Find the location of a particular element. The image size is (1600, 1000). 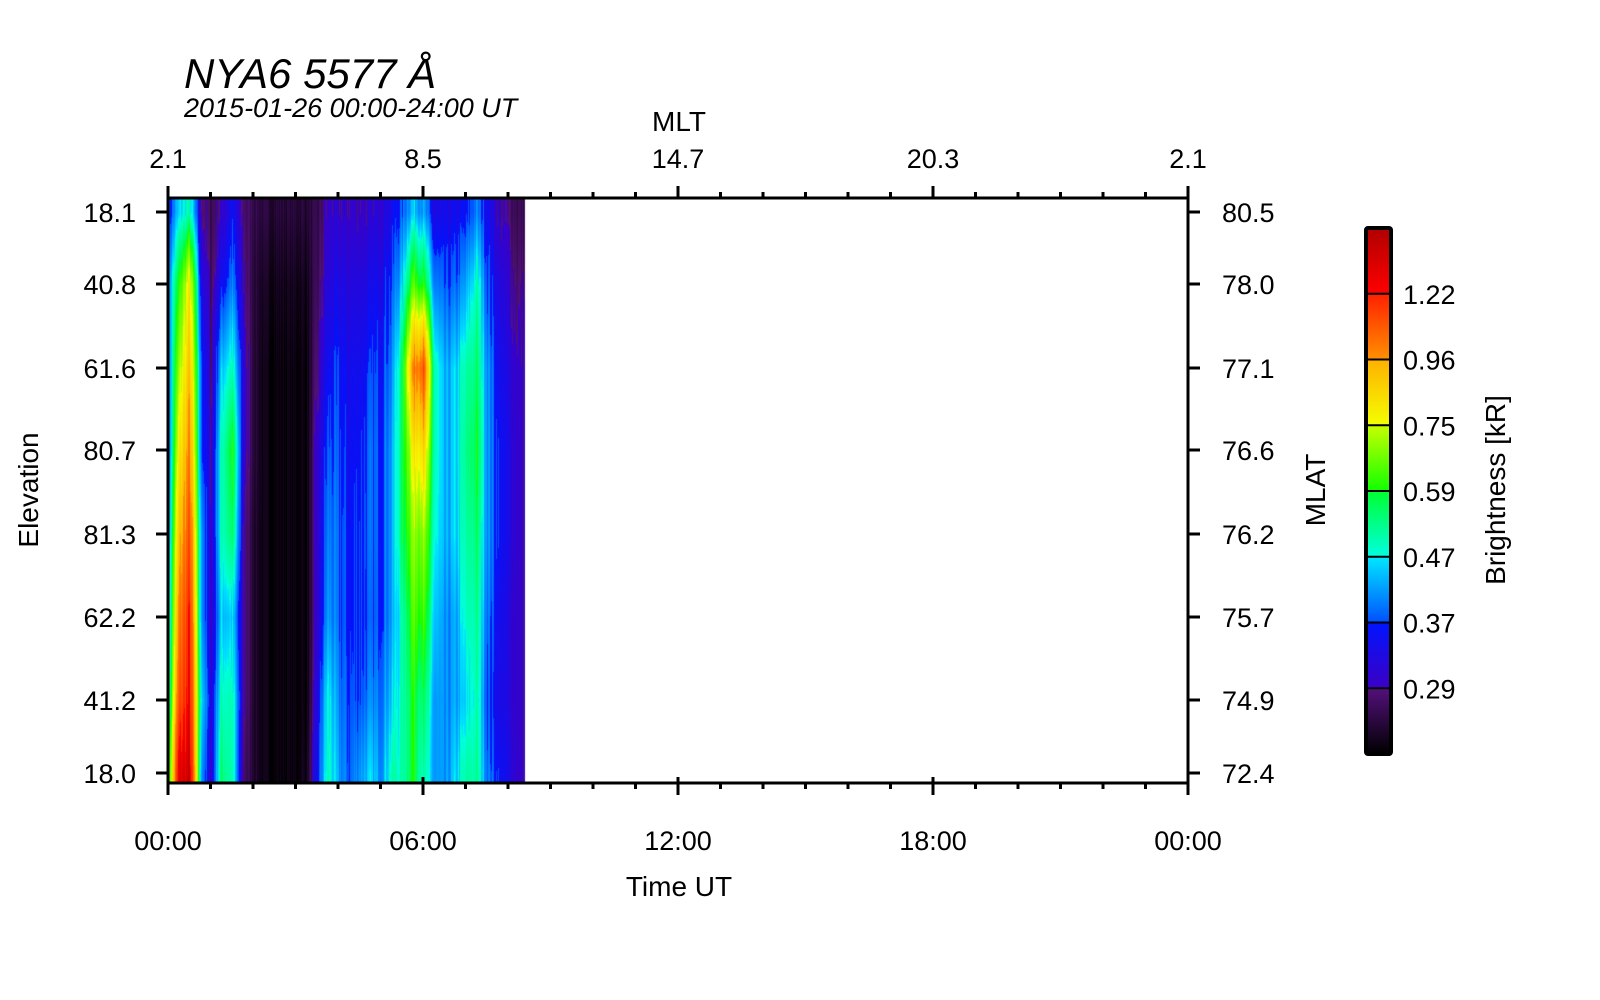

y-tick-label-right: 80.5 is located at coordinates (1248, 213).